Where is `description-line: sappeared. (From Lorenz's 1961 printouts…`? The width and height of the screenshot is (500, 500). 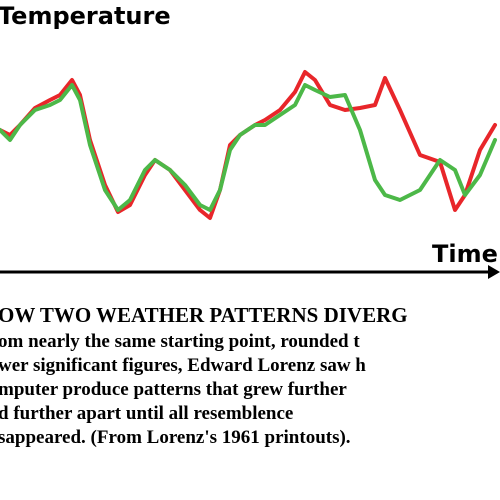
description-line: sappeared. (From Lorenz's 1961 printouts… is located at coordinates (175, 437).